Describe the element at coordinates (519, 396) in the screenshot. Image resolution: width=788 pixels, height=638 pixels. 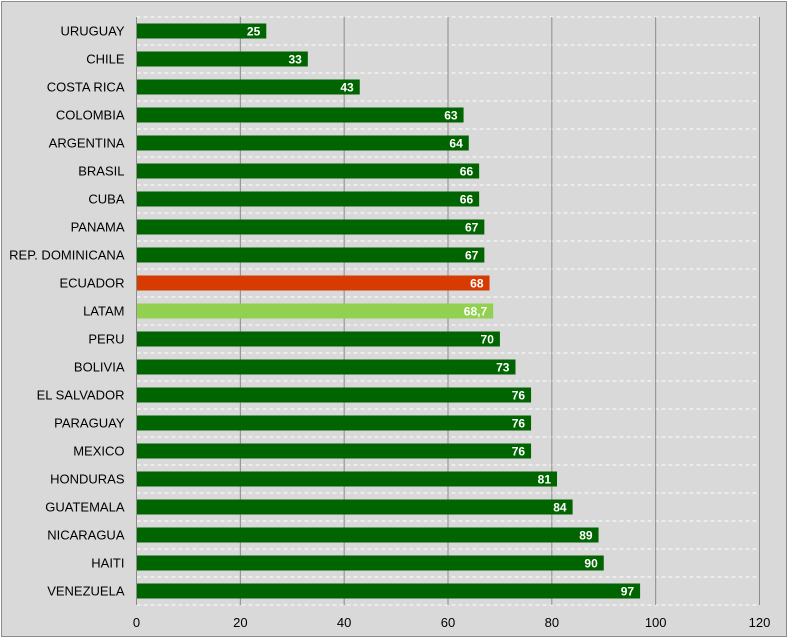
I see `value-label-el-salvador: 76` at that location.